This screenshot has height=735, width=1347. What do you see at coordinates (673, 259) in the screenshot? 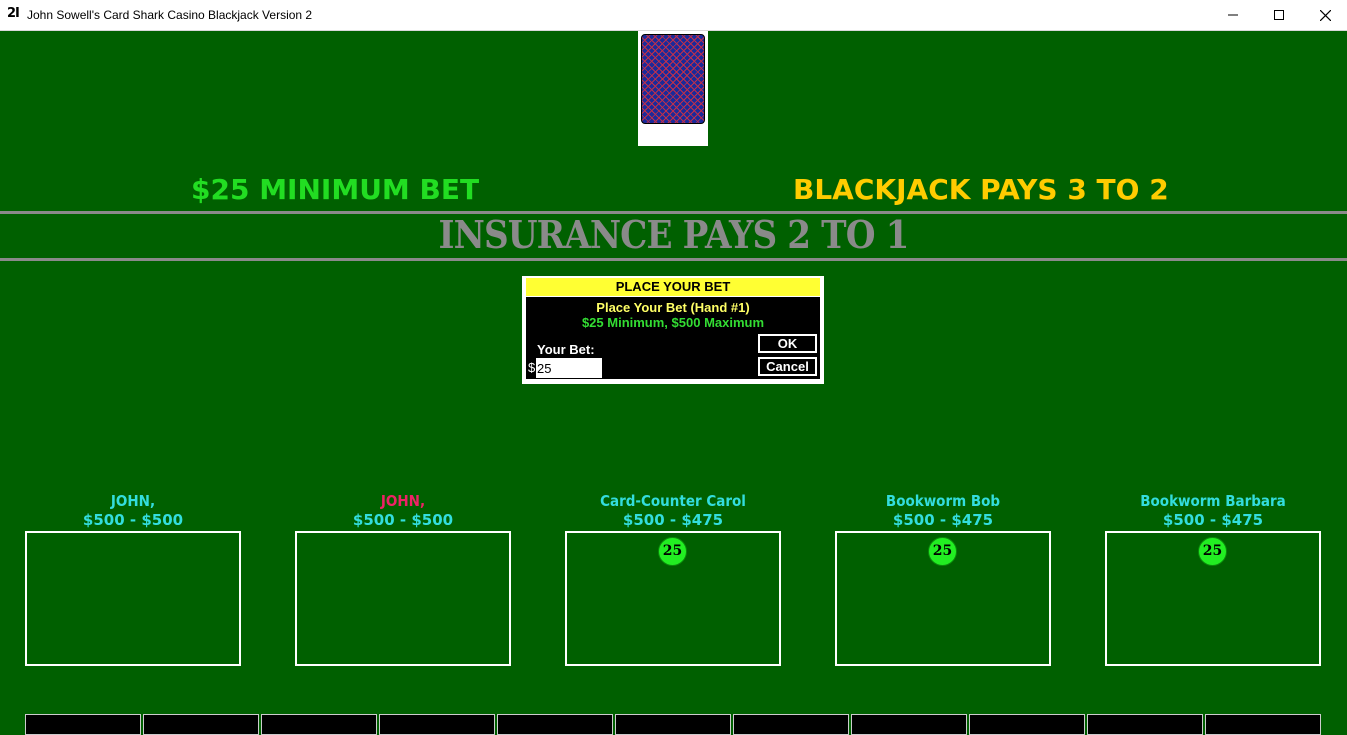
I see `insurance-line-bottom` at bounding box center [673, 259].